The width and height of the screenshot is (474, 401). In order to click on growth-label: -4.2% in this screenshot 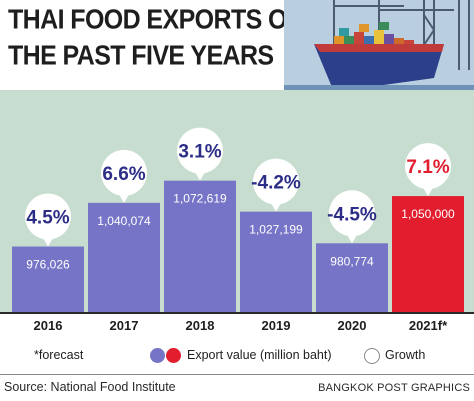, I will do `click(276, 183)`.